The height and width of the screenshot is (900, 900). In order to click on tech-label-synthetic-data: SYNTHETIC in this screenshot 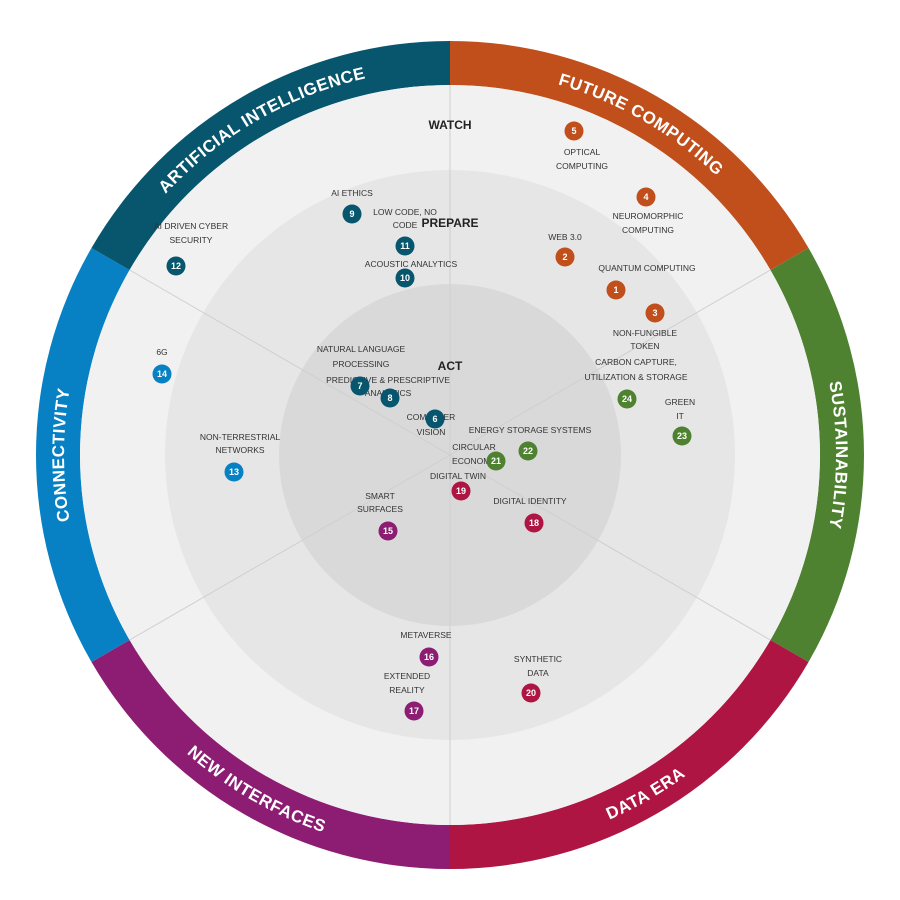, I will do `click(538, 659)`.